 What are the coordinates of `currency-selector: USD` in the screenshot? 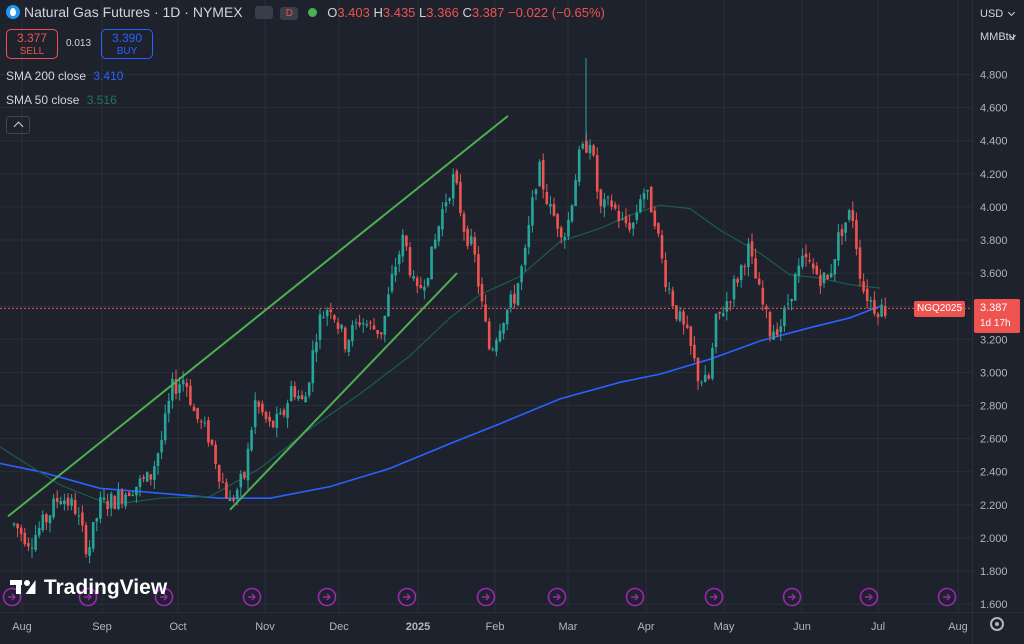 It's located at (998, 14).